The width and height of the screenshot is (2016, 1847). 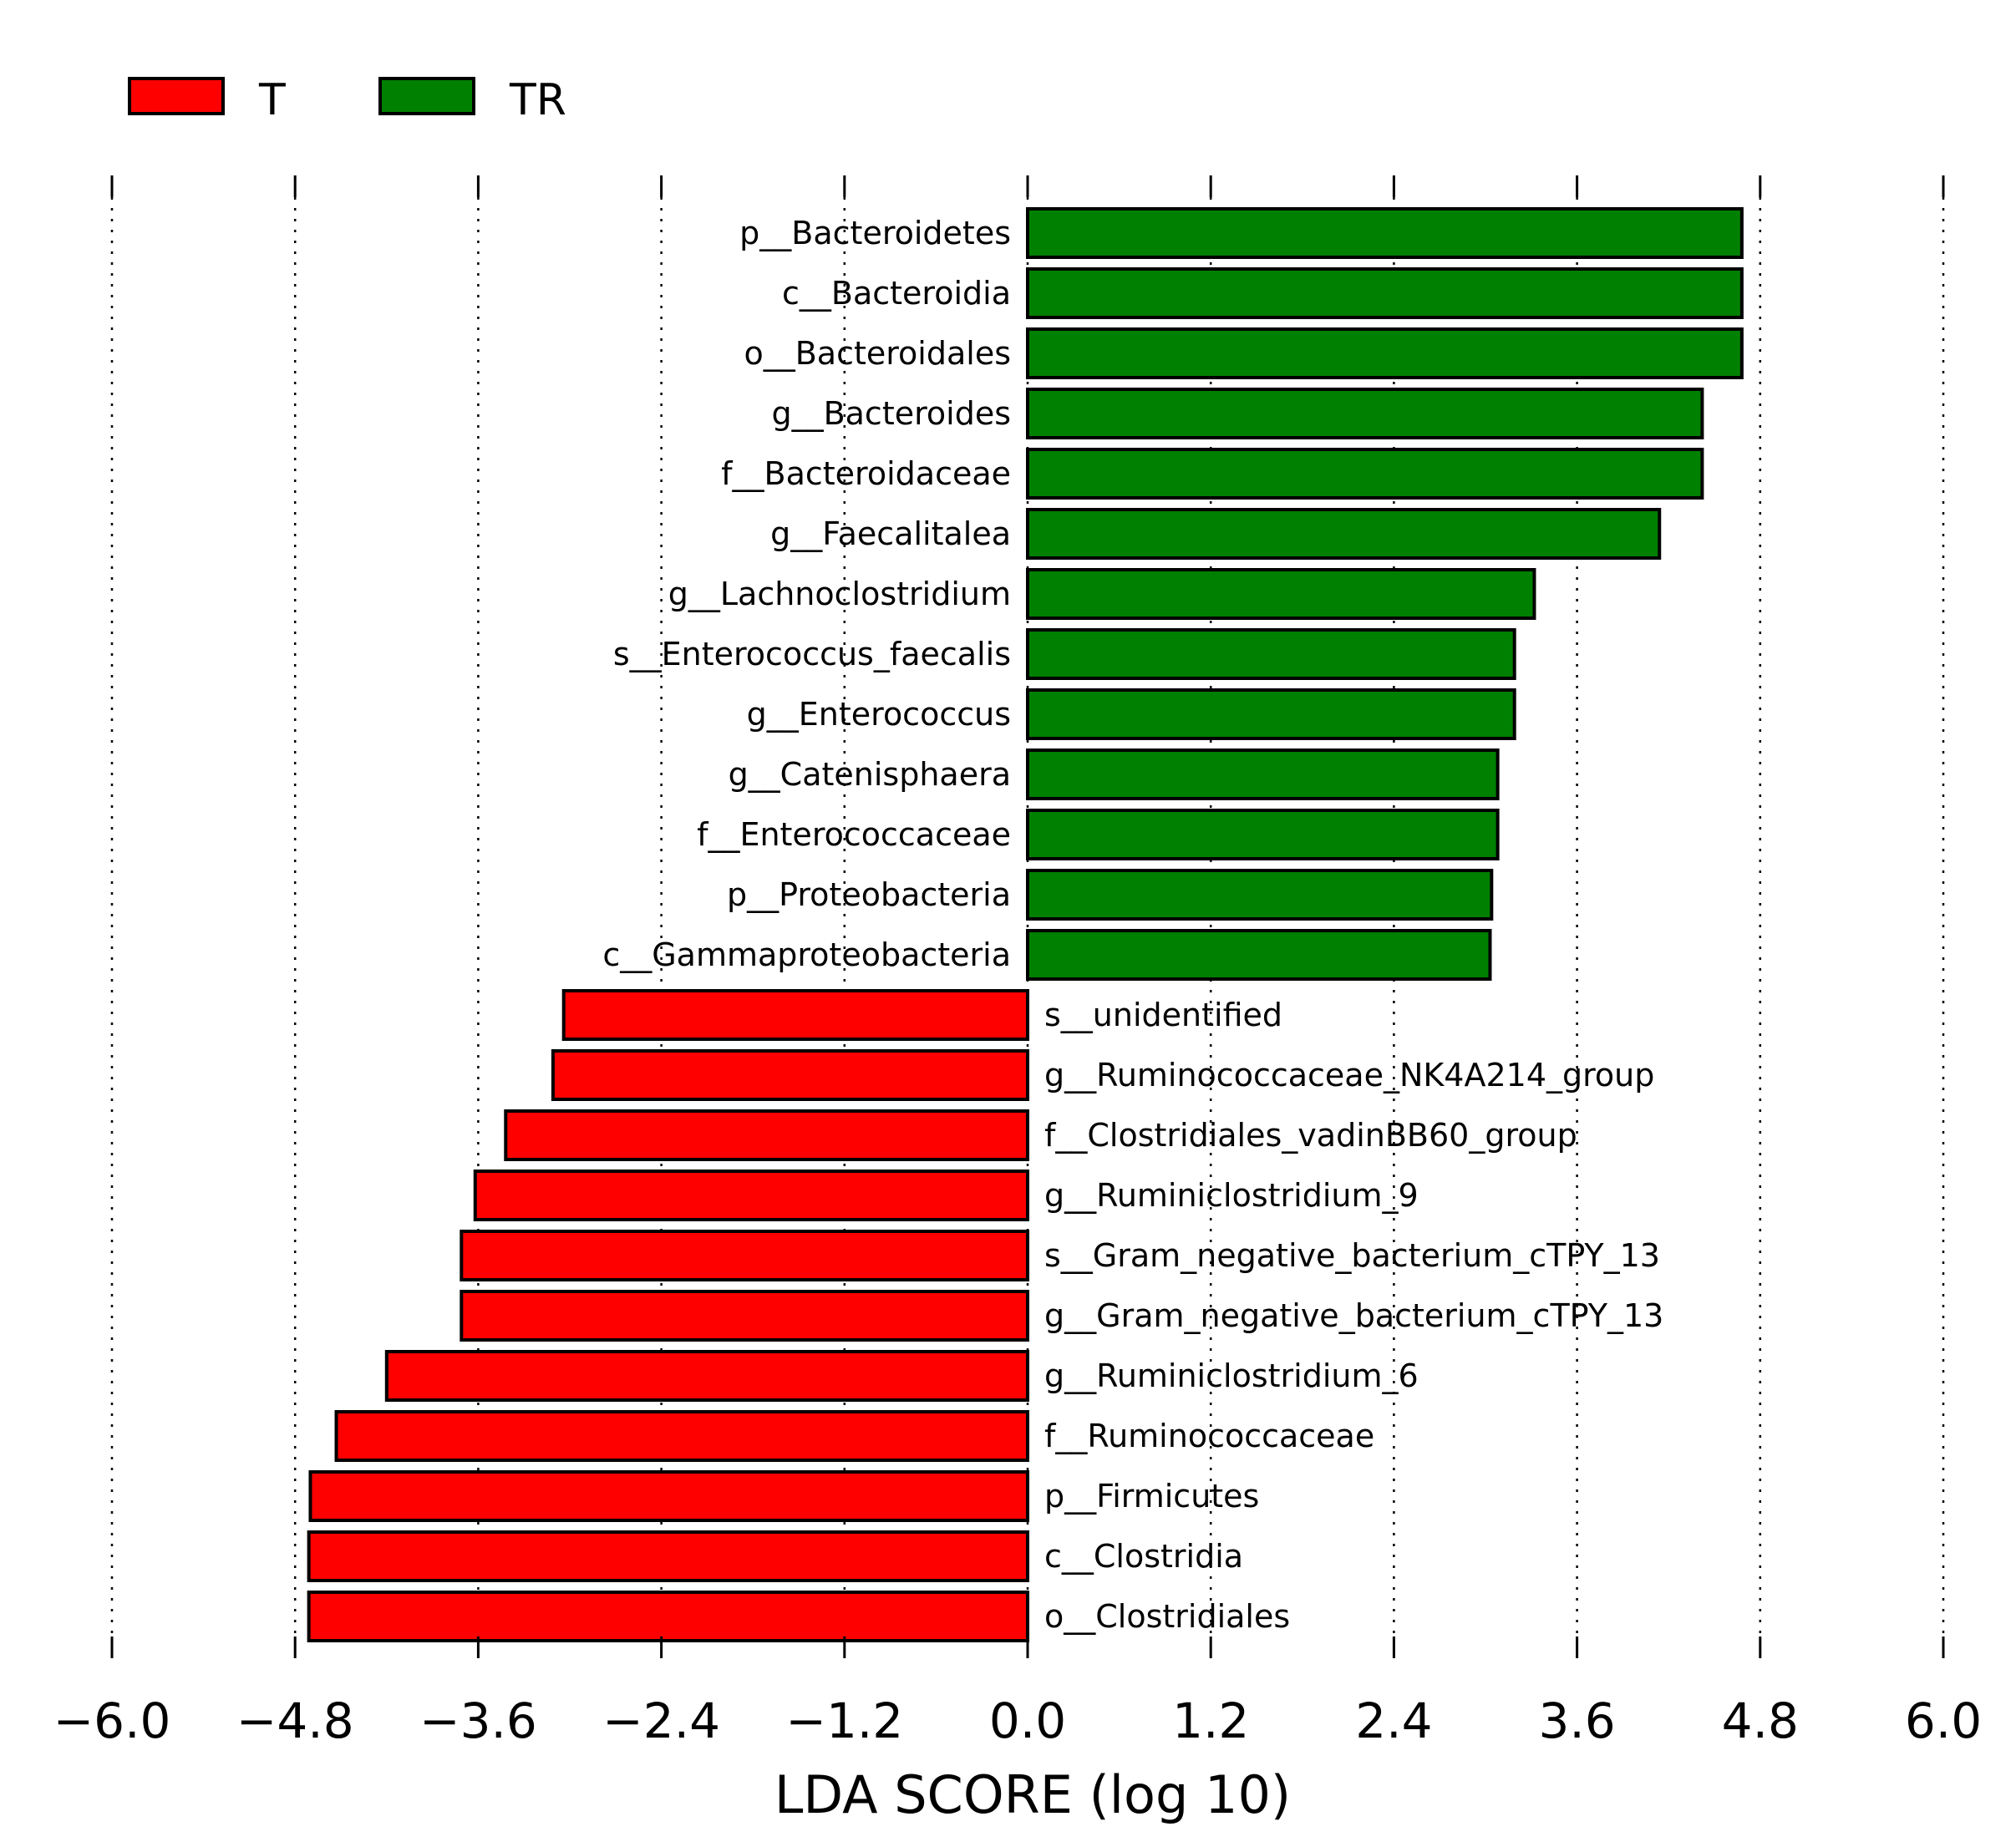 What do you see at coordinates (272, 100) in the screenshot?
I see `legend-label-t: T` at bounding box center [272, 100].